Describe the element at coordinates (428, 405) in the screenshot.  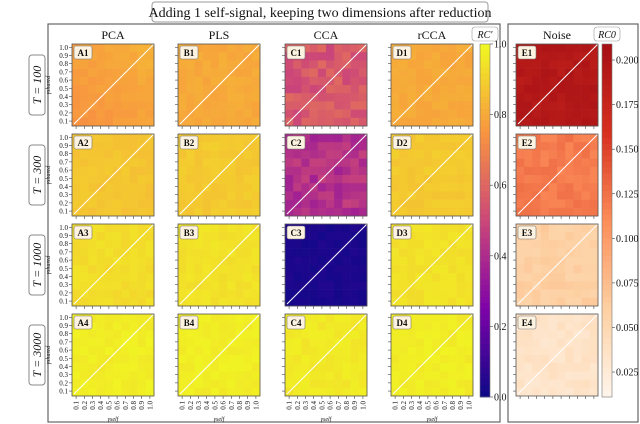
I see `x-tick-label: 0.5` at that location.